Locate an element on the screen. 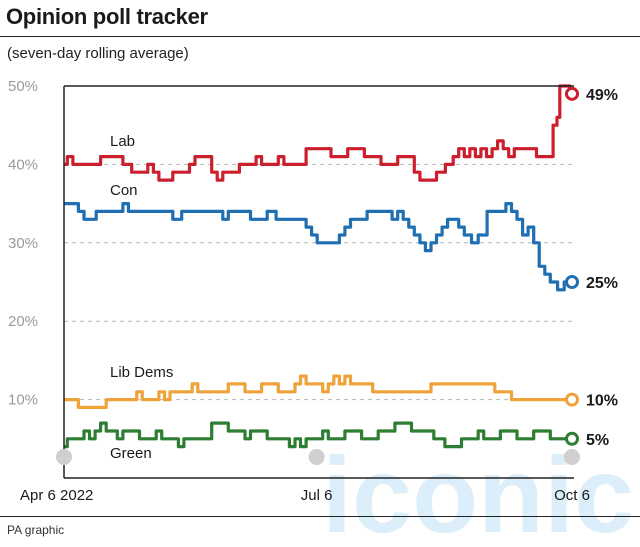  series-label-green: Green is located at coordinates (131, 453).